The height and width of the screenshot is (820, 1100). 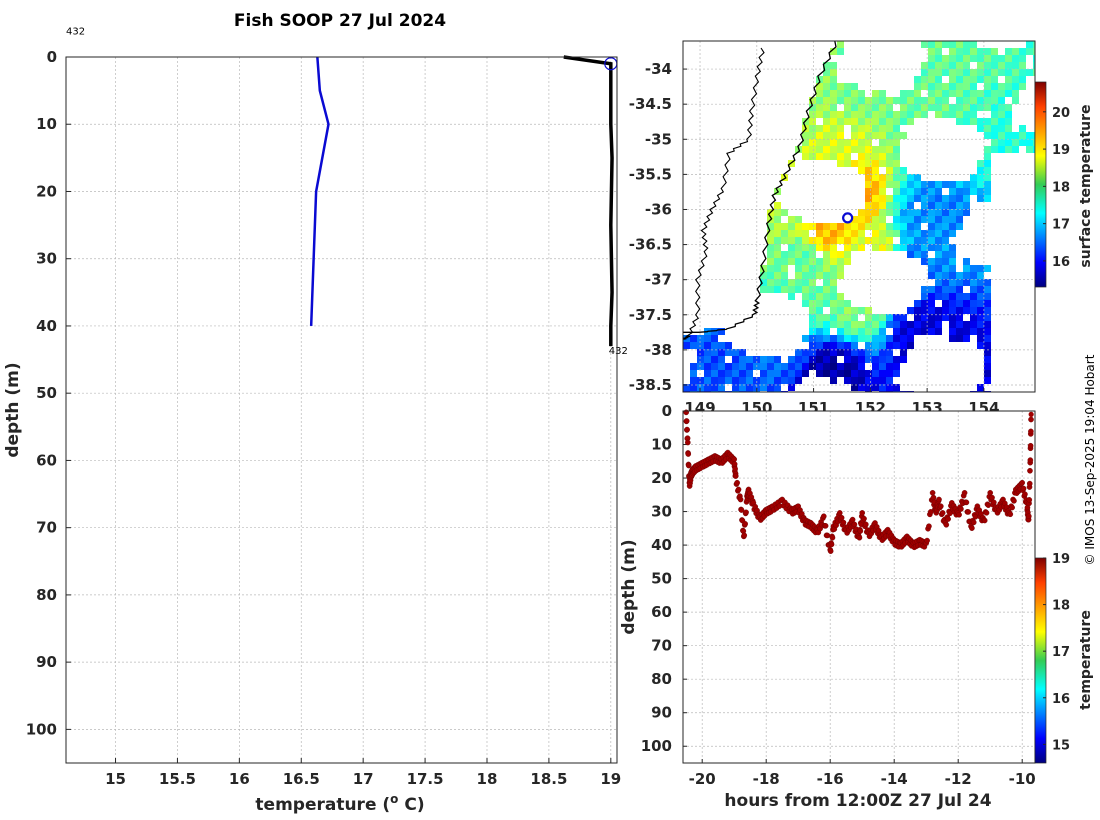 I want to click on timeseries-x-tick-label: -10, so click(x=1022, y=779).